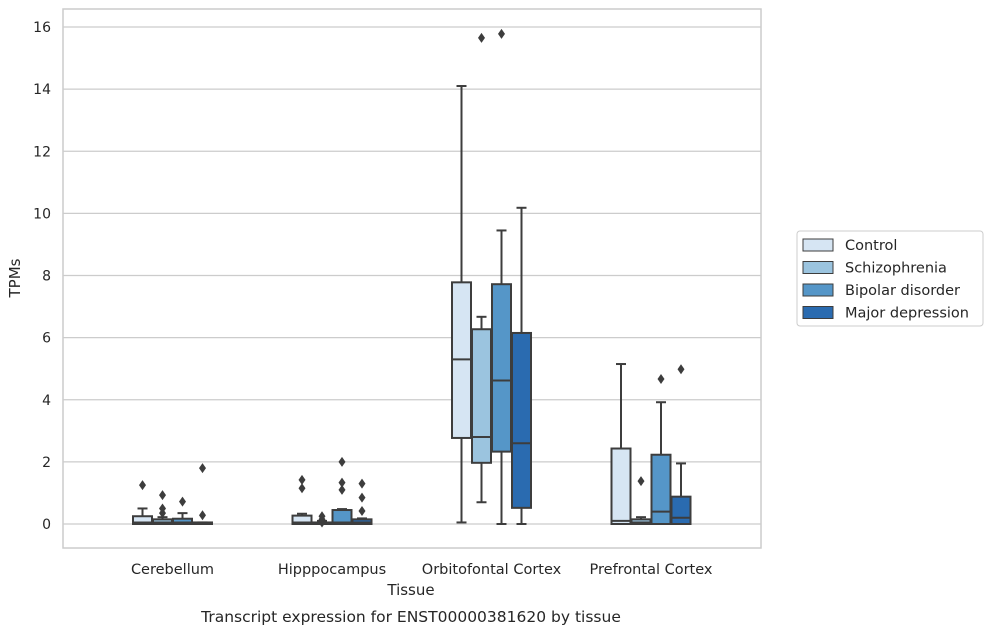 Image resolution: width=992 pixels, height=634 pixels. I want to click on y-tick-label: 16, so click(42, 28).